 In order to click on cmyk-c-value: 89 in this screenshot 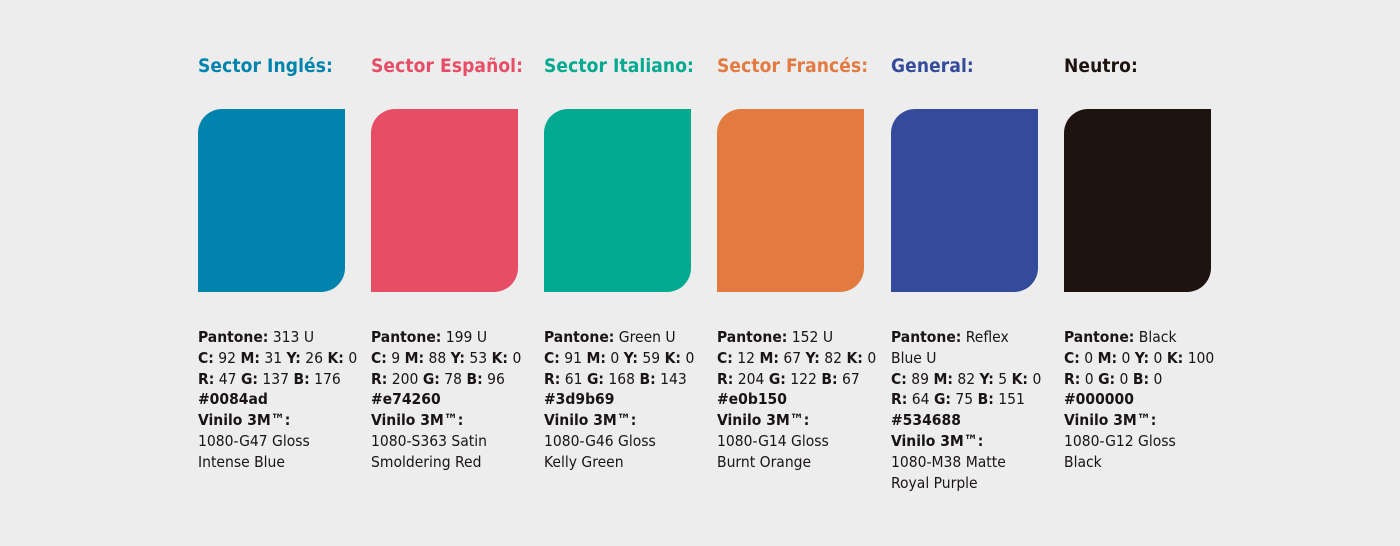, I will do `click(920, 378)`.